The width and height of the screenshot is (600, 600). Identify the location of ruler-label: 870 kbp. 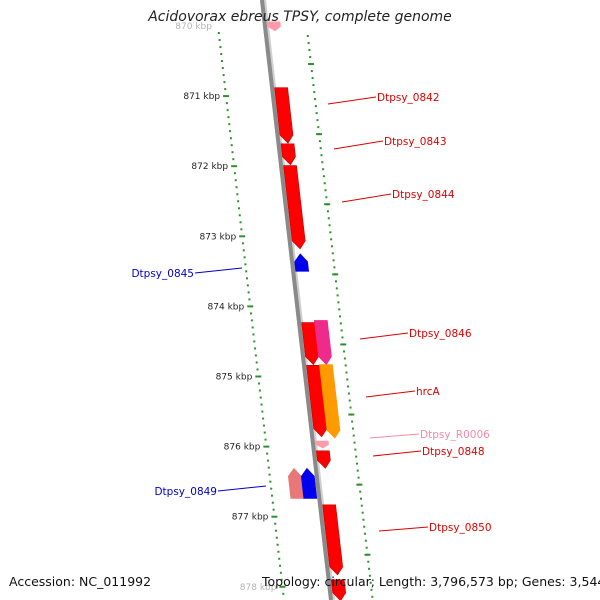
(193, 27).